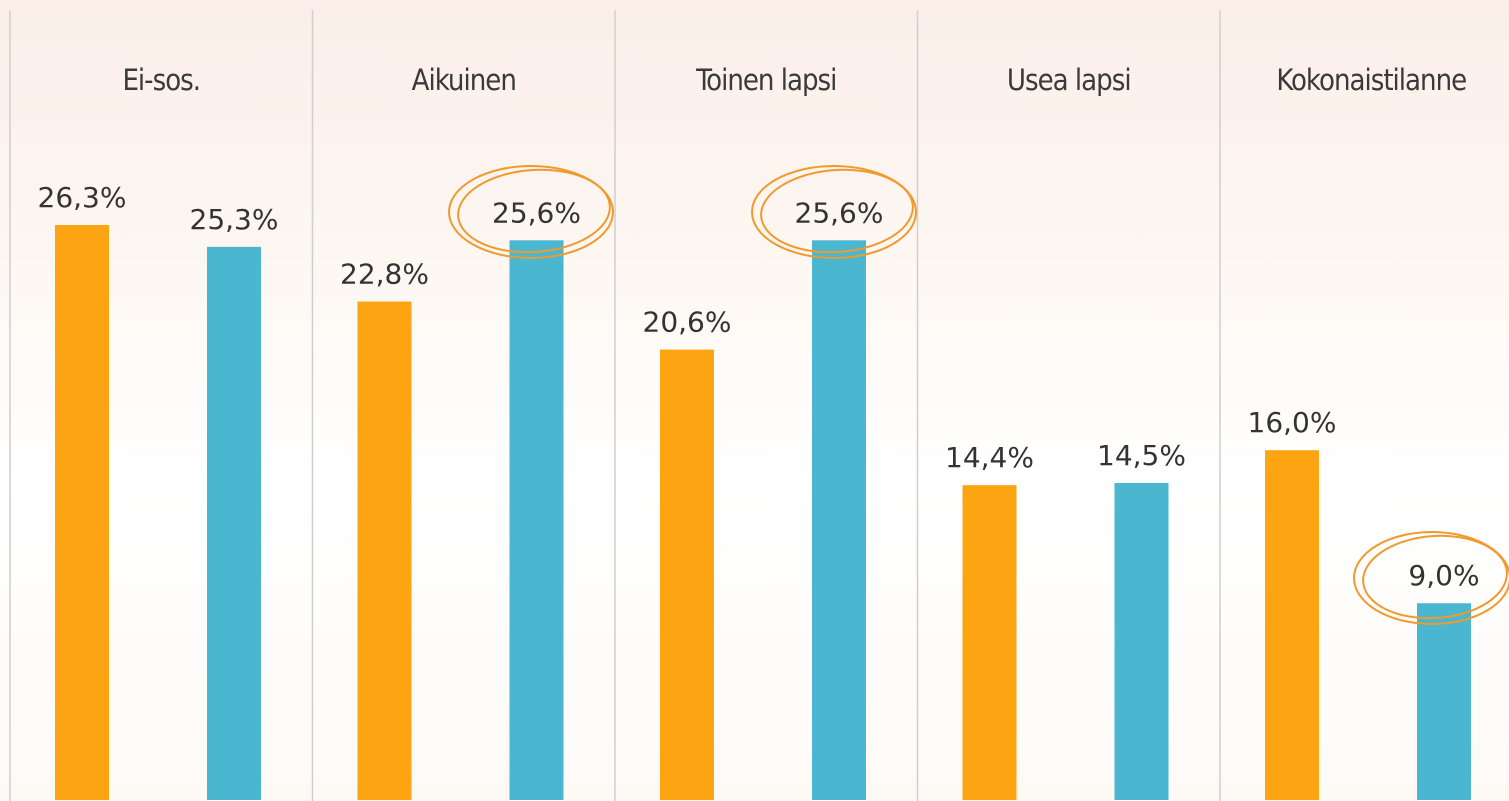 The image size is (1509, 801). Describe the element at coordinates (765, 80) in the screenshot. I see `category-label: Toinen lapsi` at that location.